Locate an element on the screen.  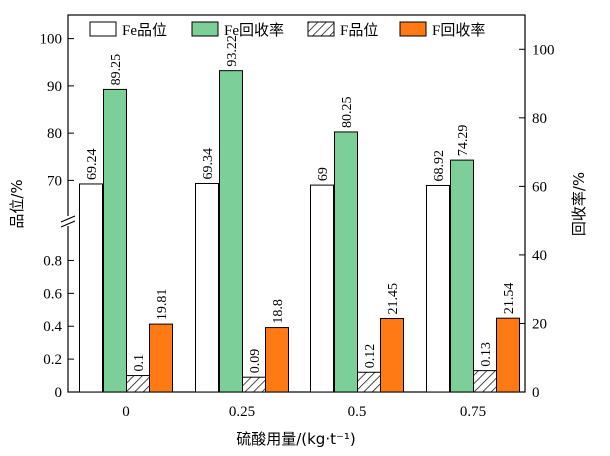
data-label: 69 is located at coordinates (323, 174).